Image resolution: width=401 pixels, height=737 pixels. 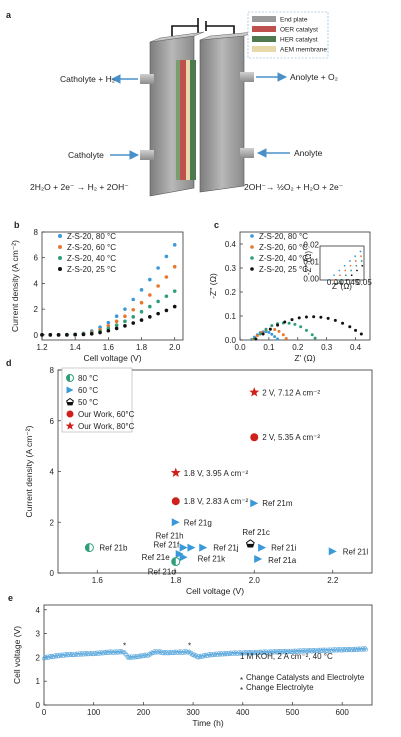 What do you see at coordinates (207, 723) in the screenshot?
I see `x-axis-title: Time (h)` at bounding box center [207, 723].